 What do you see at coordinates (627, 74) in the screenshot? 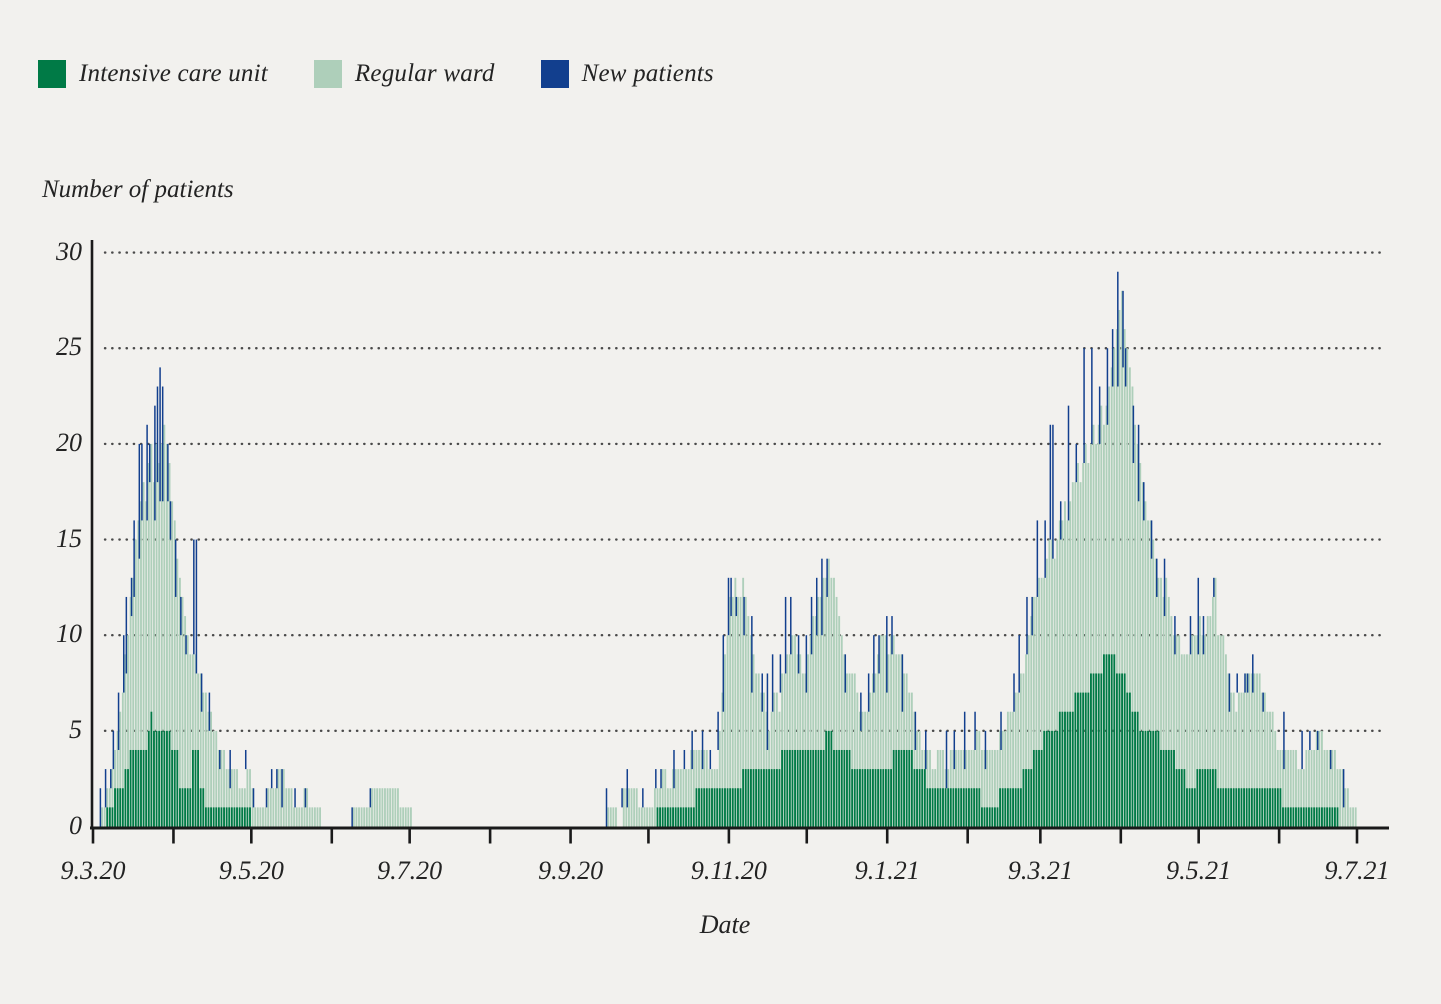
I see `legend-item-new-patients: New patients` at bounding box center [627, 74].